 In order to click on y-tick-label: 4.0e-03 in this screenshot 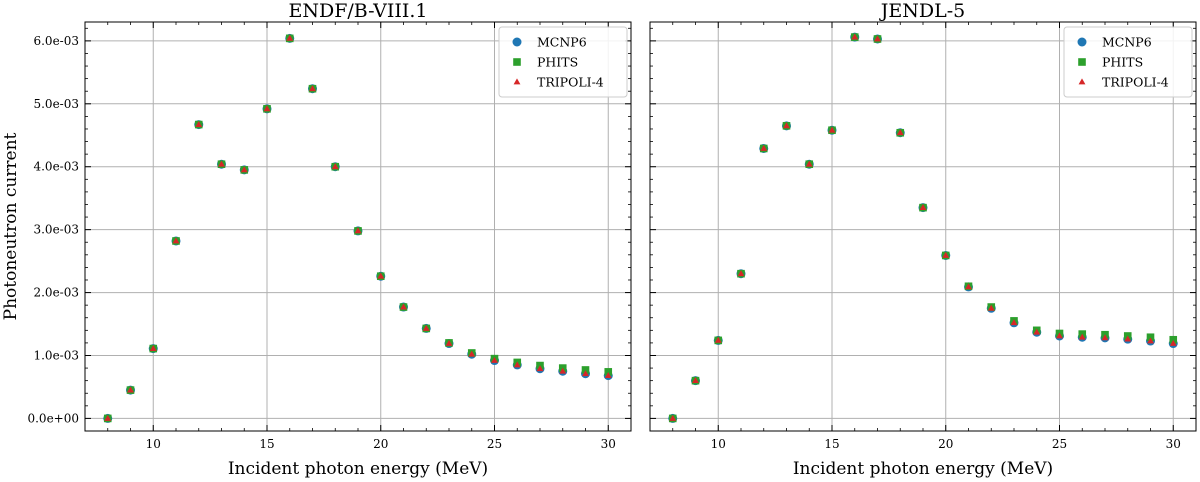, I will do `click(56, 167)`.